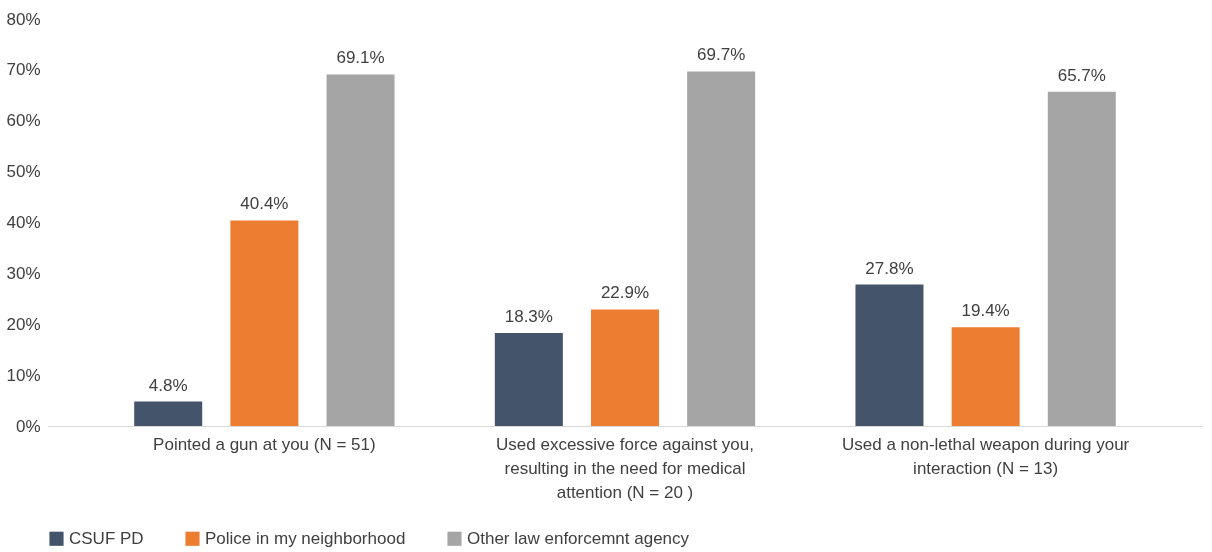 The height and width of the screenshot is (552, 1212). What do you see at coordinates (168, 385) in the screenshot?
I see `text: 4.8%` at bounding box center [168, 385].